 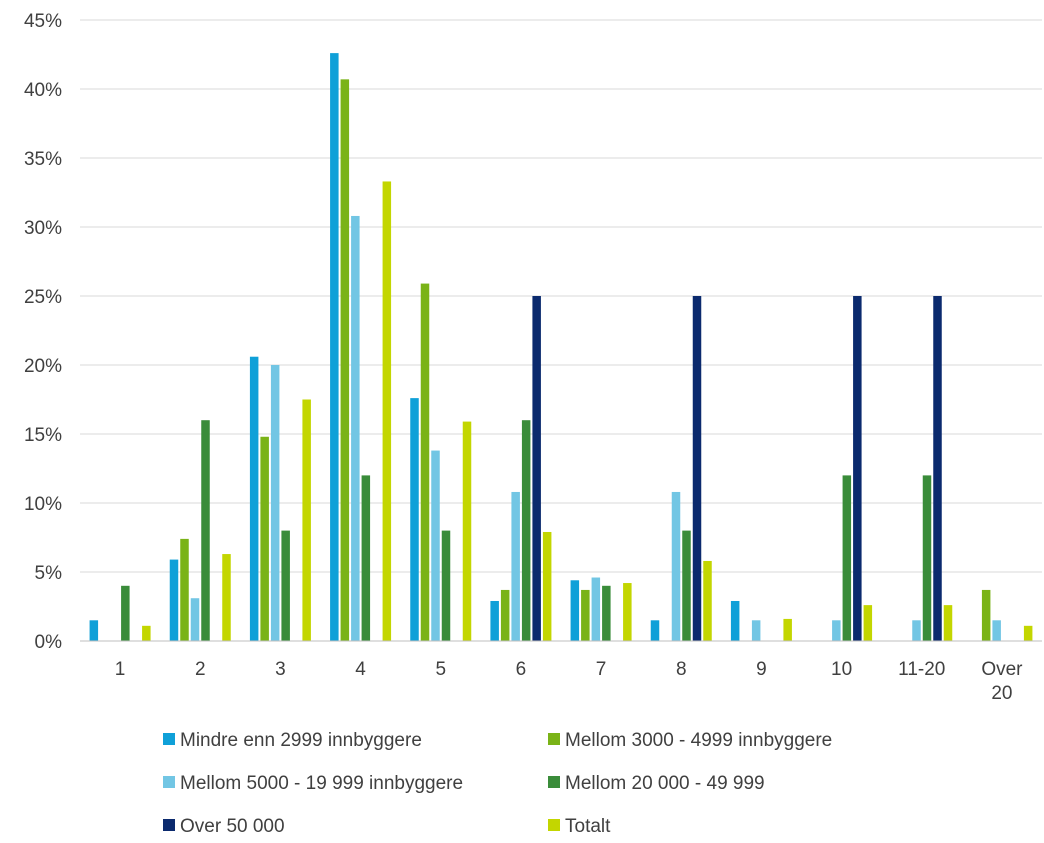 What do you see at coordinates (698, 740) in the screenshot?
I see `legend-label: Mellom 3000 - 4999 innbyggere` at bounding box center [698, 740].